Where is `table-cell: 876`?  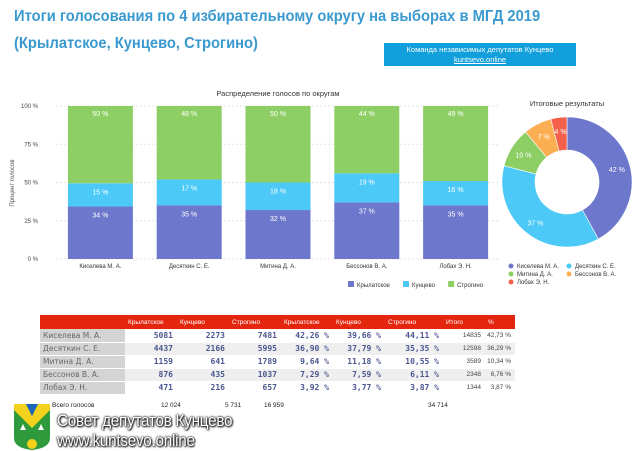
table-cell: 876 is located at coordinates (151, 375).